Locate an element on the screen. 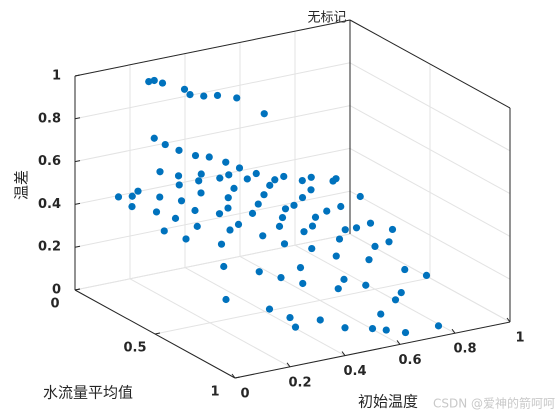 Image resolution: width=560 pixels, height=420 pixels. watermark: CSDN @爱神的箭呵呵 is located at coordinates (494, 403).